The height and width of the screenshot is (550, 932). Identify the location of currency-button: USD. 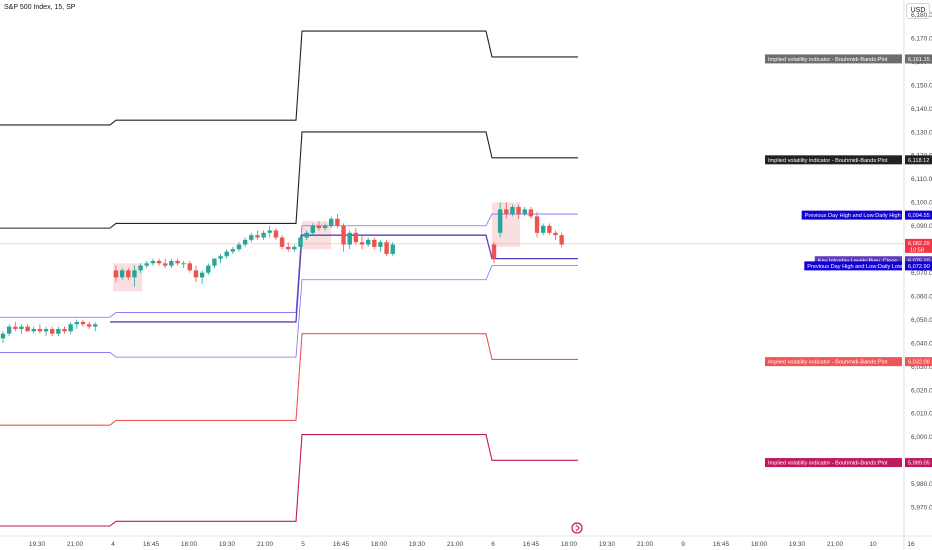
(918, 11).